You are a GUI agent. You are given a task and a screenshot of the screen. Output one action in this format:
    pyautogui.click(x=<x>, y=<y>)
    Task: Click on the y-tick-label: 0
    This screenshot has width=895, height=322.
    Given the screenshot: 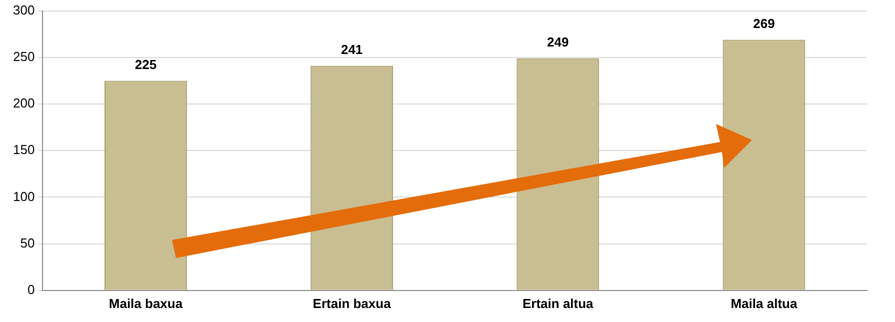 What is the action you would take?
    pyautogui.click(x=31, y=289)
    